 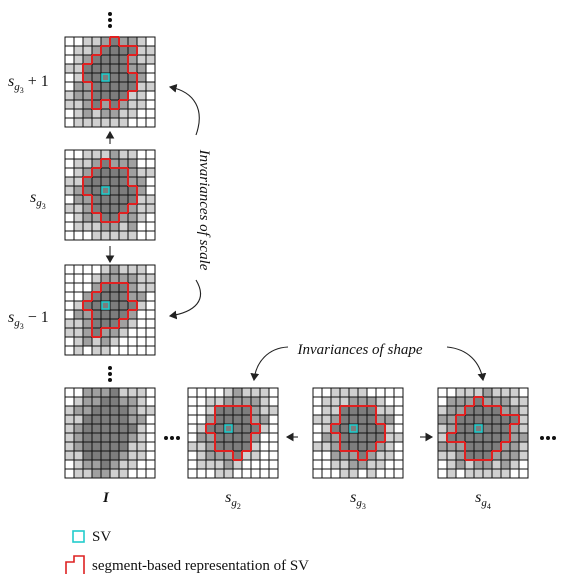 I want to click on grid, so click(x=110, y=195).